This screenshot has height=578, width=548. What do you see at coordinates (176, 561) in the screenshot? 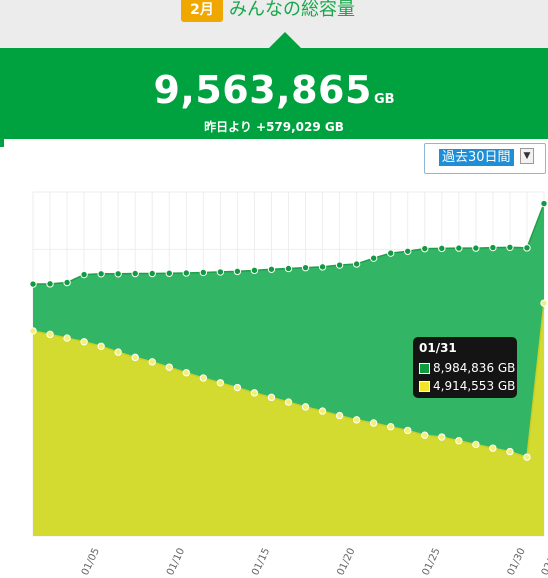
I see `x-tick-label: 01/10` at bounding box center [176, 561].